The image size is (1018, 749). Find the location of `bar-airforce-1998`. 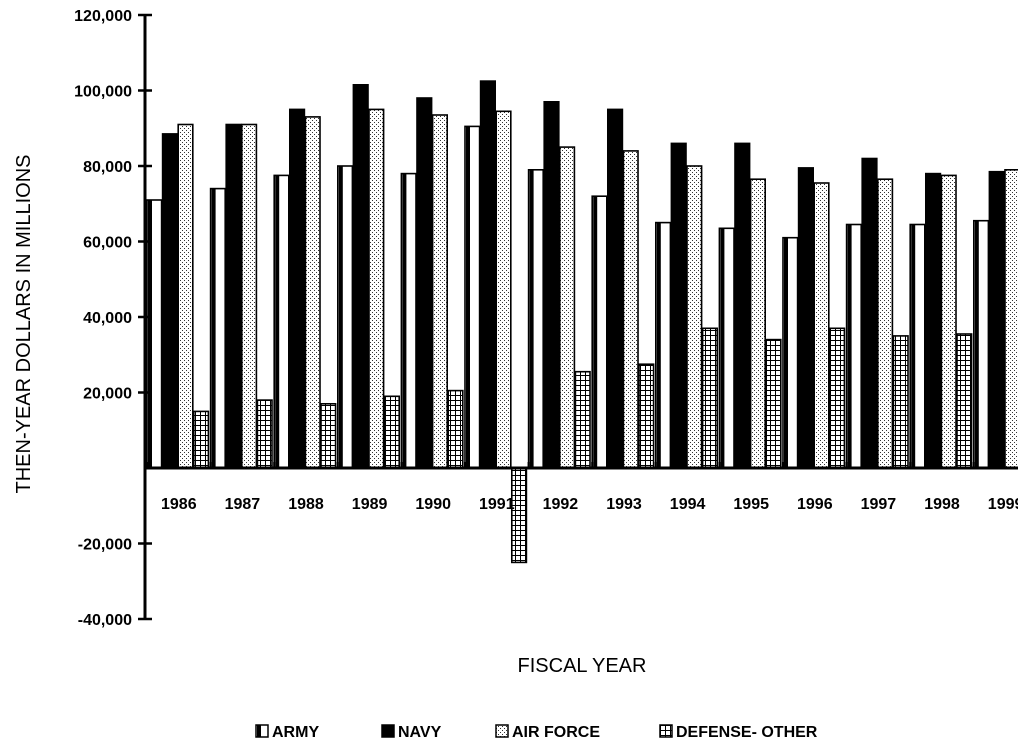

bar-airforce-1998 is located at coordinates (948, 321).